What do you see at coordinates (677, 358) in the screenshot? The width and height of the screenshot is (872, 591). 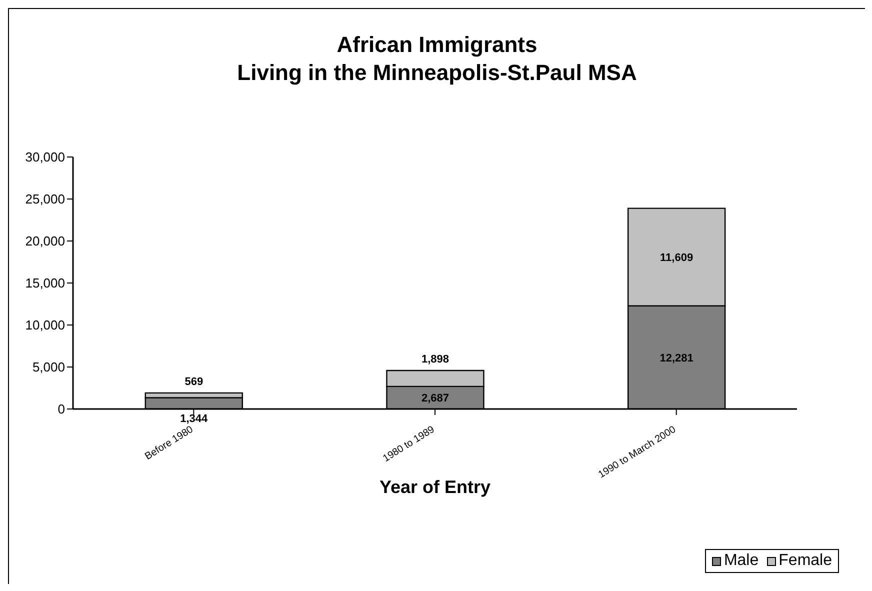 I see `data-label: 12,281` at bounding box center [677, 358].